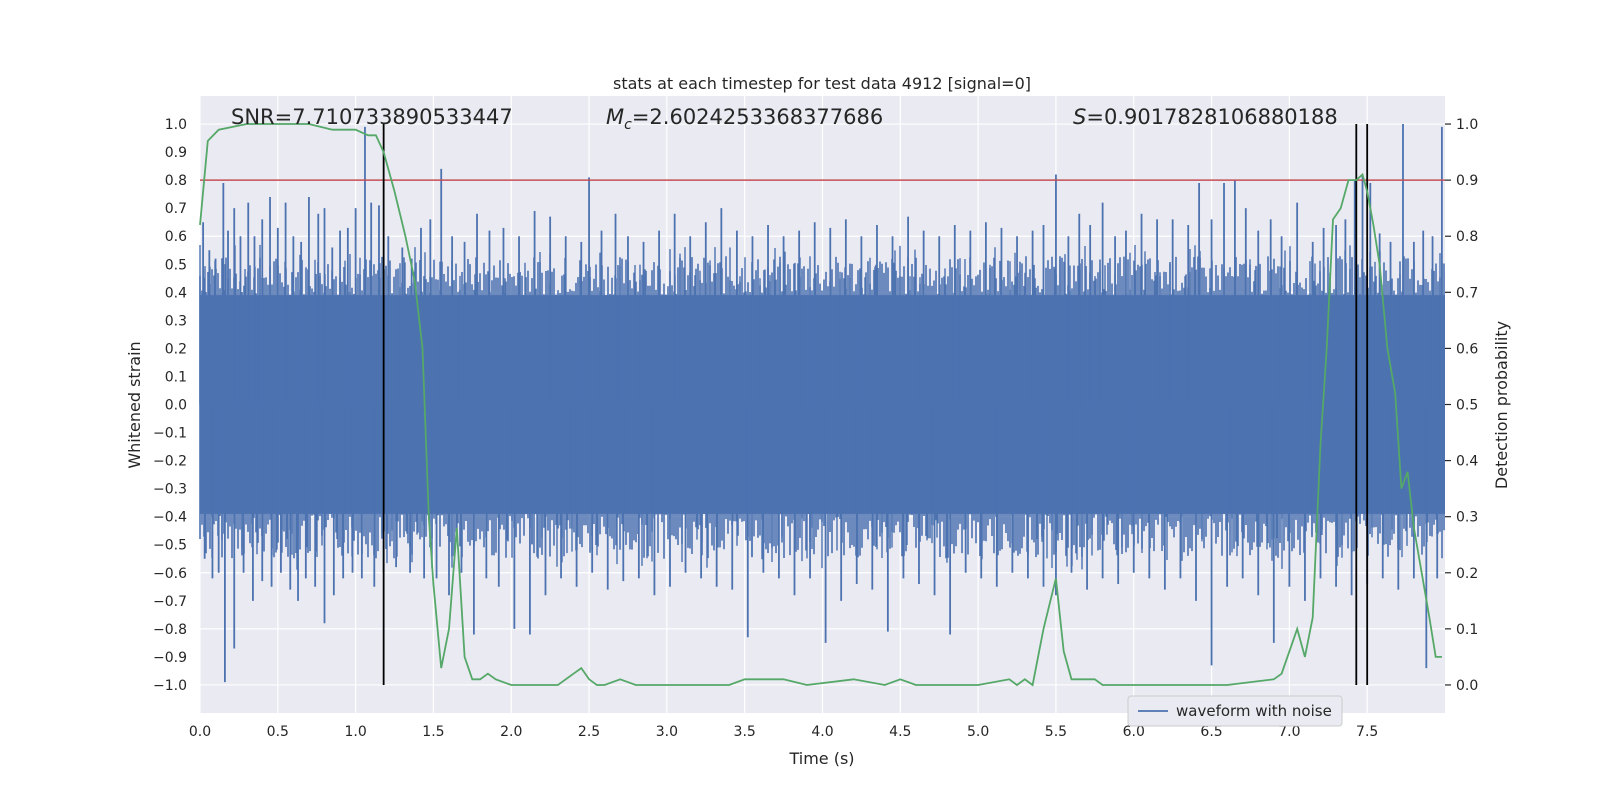 Image resolution: width=1600 pixels, height=800 pixels. I want to click on x-tick-label: 4.0, so click(822, 732).